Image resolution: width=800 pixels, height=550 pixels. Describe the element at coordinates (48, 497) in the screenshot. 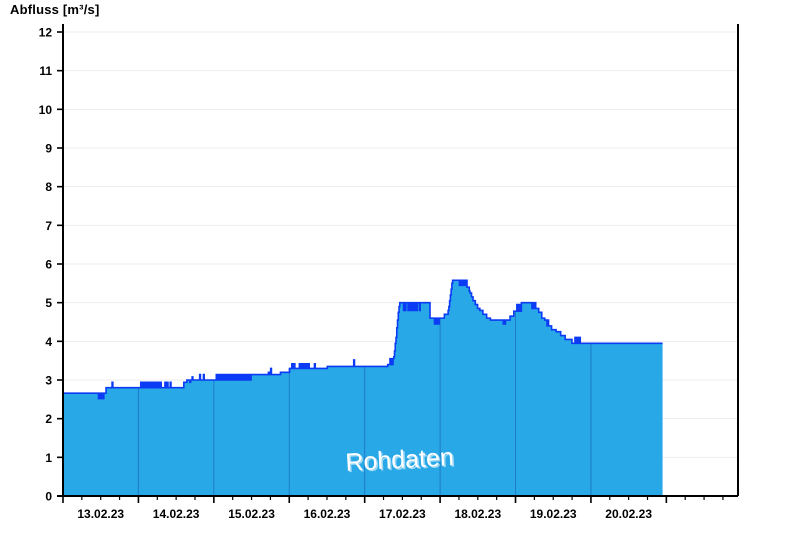

I see `y-axis-tick-label: 0` at that location.